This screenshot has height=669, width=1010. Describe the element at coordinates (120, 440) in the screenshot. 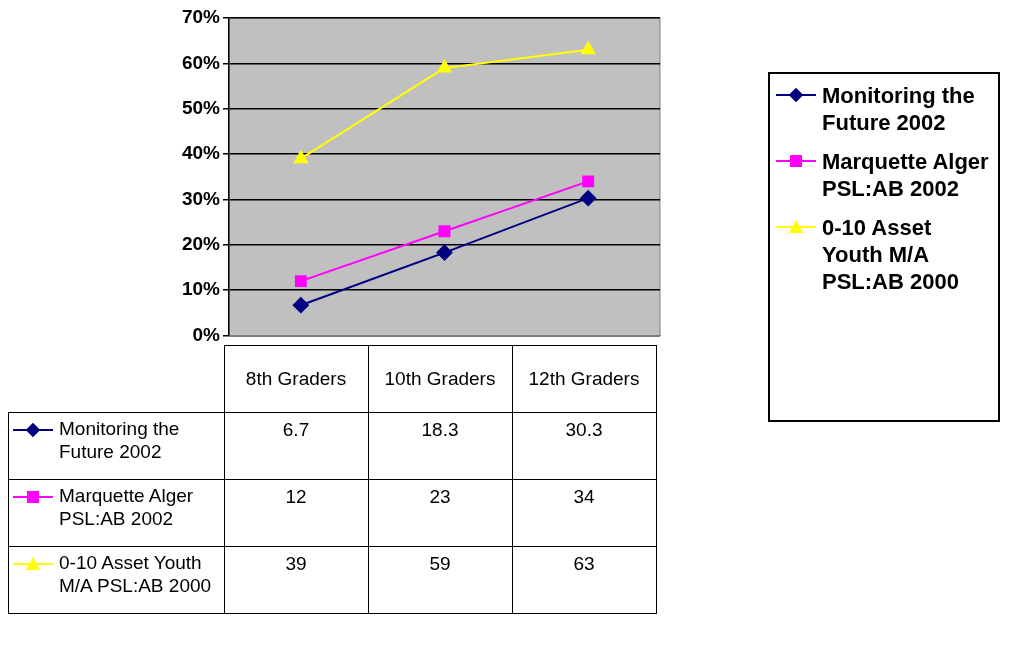

I see `legend-label: Monitoring the Future 2002` at that location.